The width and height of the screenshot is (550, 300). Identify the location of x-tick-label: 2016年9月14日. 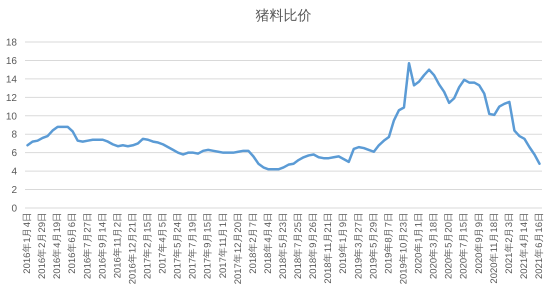
(102, 245).